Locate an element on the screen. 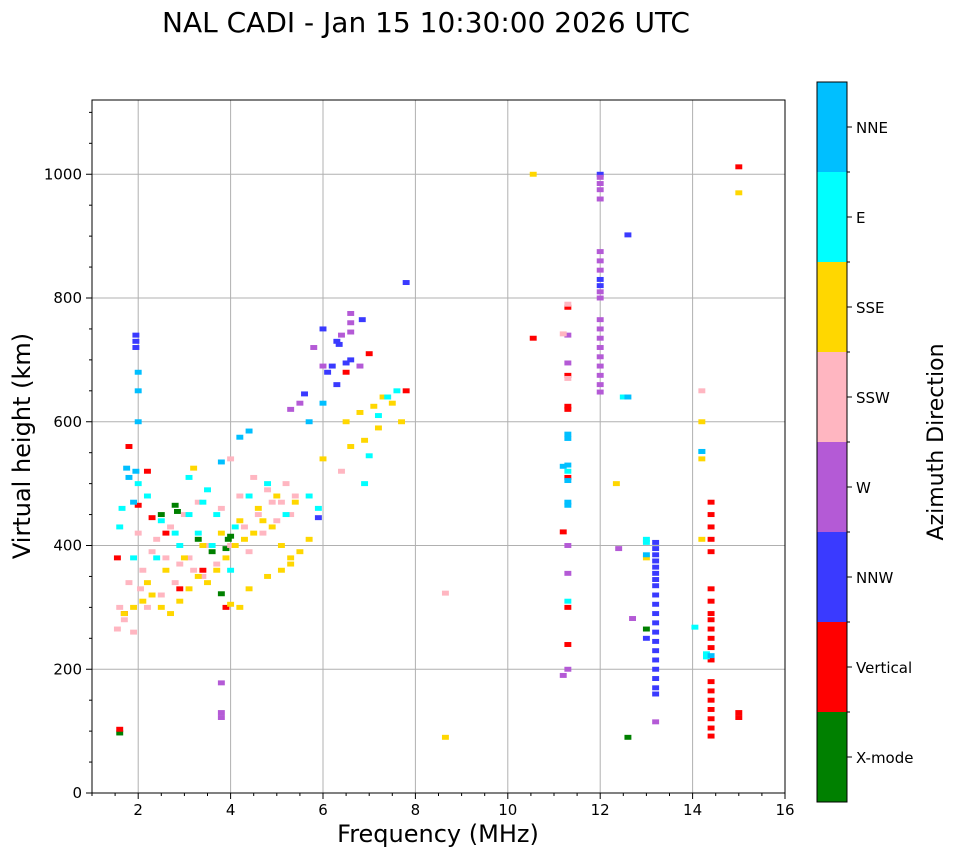 The width and height of the screenshot is (958, 857). colorbar-swatch is located at coordinates (832, 397).